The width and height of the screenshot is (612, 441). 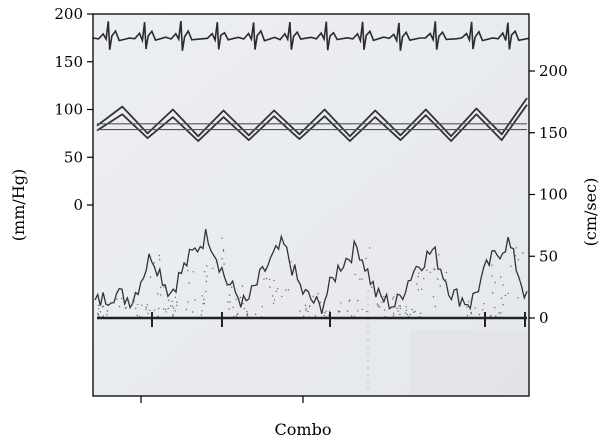 I want to click on right-y-axis: 0 50 100 150 200, so click(x=548, y=194).